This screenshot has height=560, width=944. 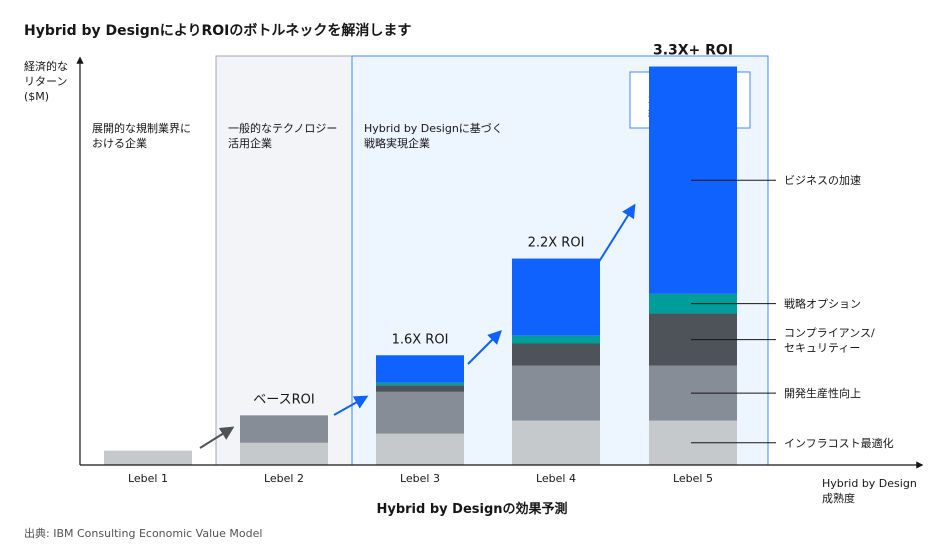 I want to click on legend-label: インフラコスト最適化, so click(x=839, y=443).